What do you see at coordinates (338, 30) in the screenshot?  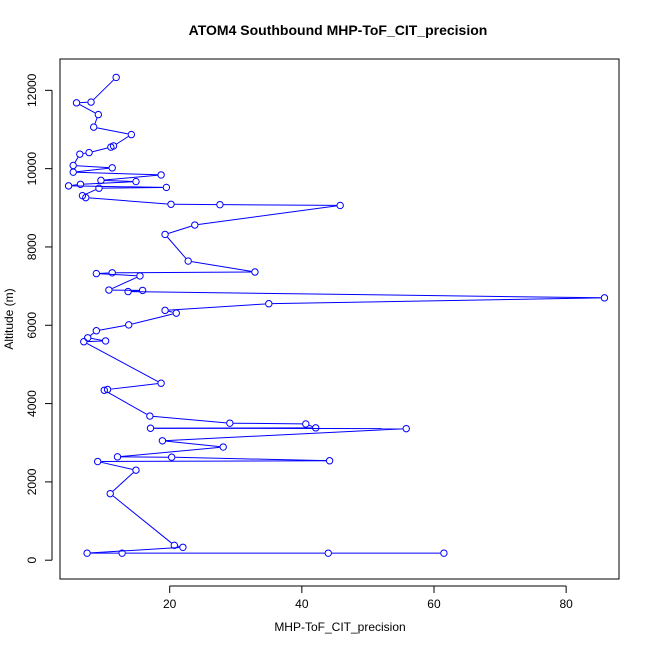 I see `chart-title: ATOM4 Southbound MHP-ToF_CIT_precision` at bounding box center [338, 30].